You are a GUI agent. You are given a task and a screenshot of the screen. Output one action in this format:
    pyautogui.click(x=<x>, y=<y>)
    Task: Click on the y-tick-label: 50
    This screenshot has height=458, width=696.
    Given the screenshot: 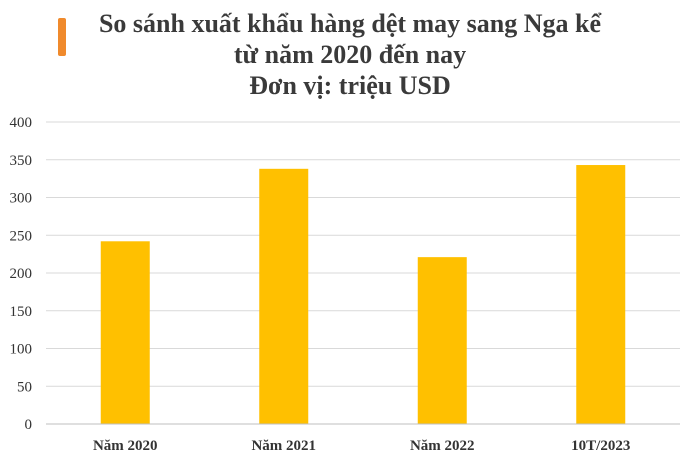 What is the action you would take?
    pyautogui.click(x=24, y=387)
    